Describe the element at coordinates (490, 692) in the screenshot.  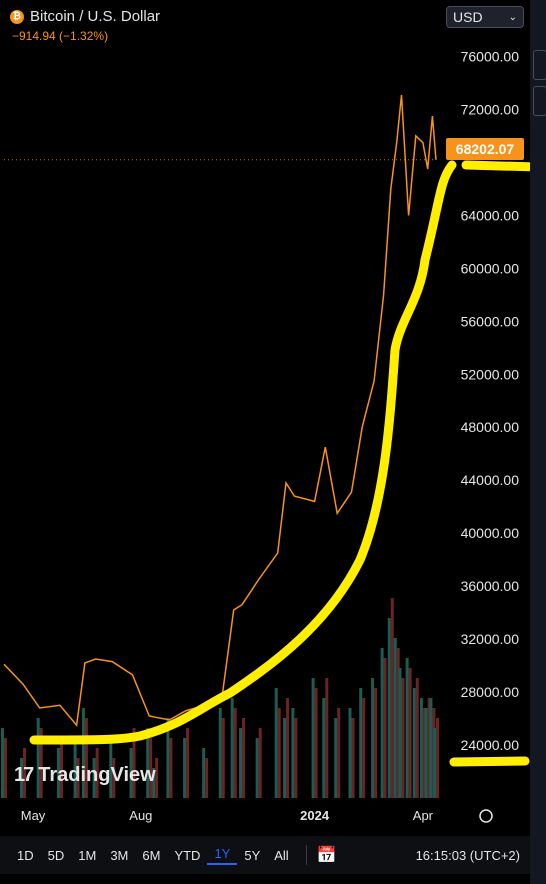
I see `y-tick-label: 28000.00` at that location.